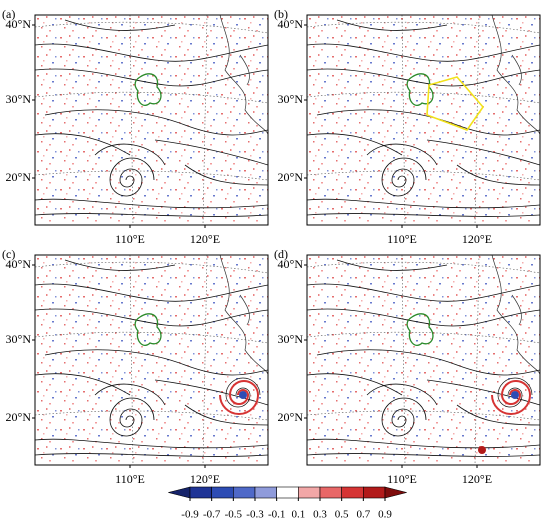 The image size is (541, 526). I want to click on colorbar-label: 0.1, so click(298, 515).